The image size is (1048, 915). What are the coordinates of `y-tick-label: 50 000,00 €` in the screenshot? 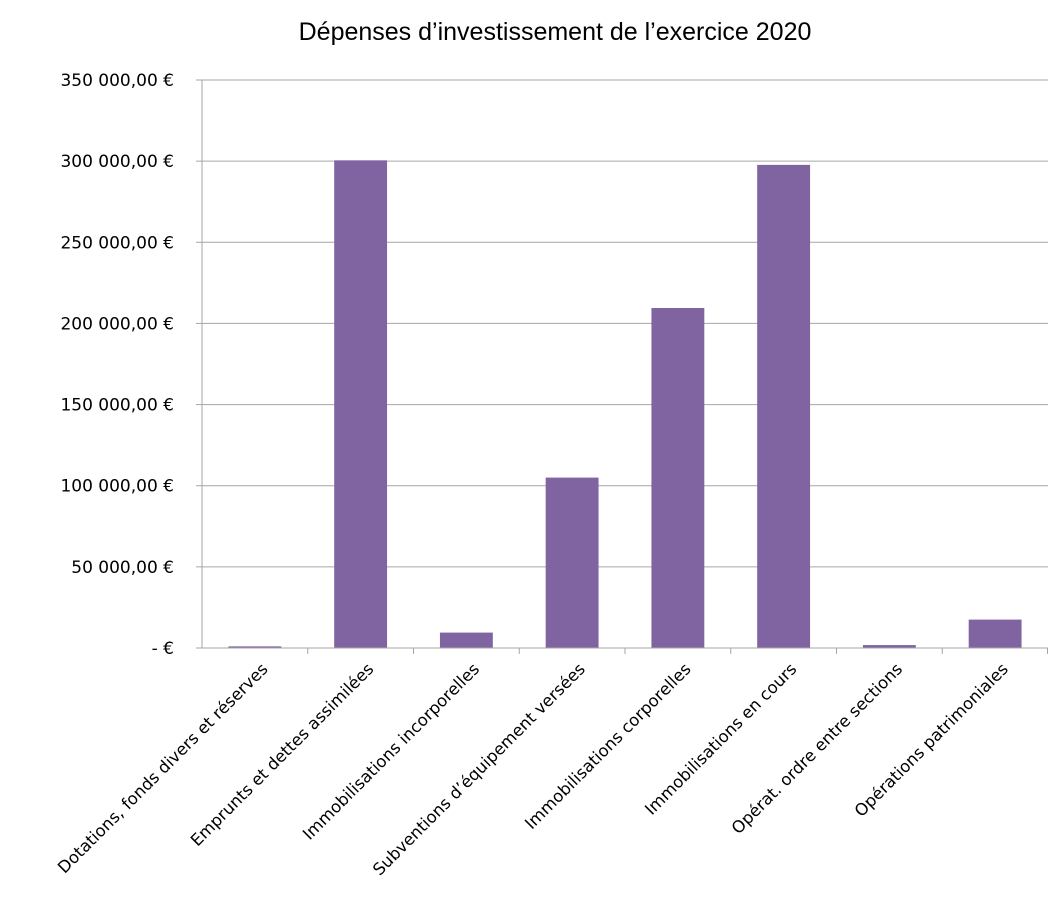 It's located at (122, 568).